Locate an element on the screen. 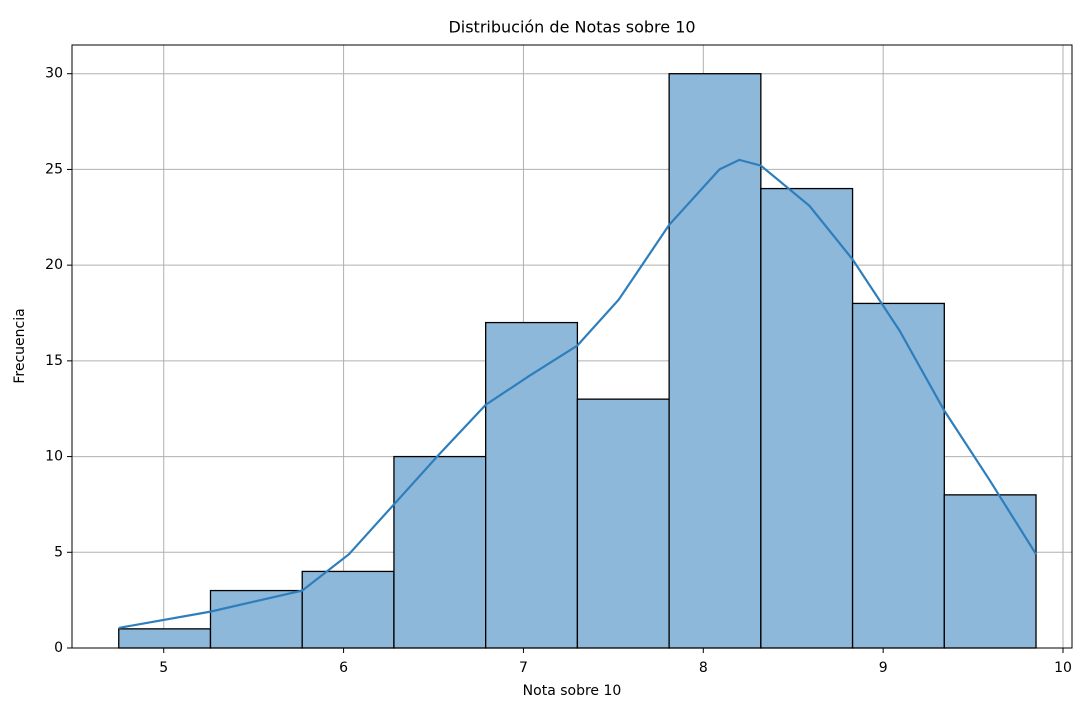 Image resolution: width=1073 pixels, height=703 pixels. x-tick-label: 7 is located at coordinates (523, 668).